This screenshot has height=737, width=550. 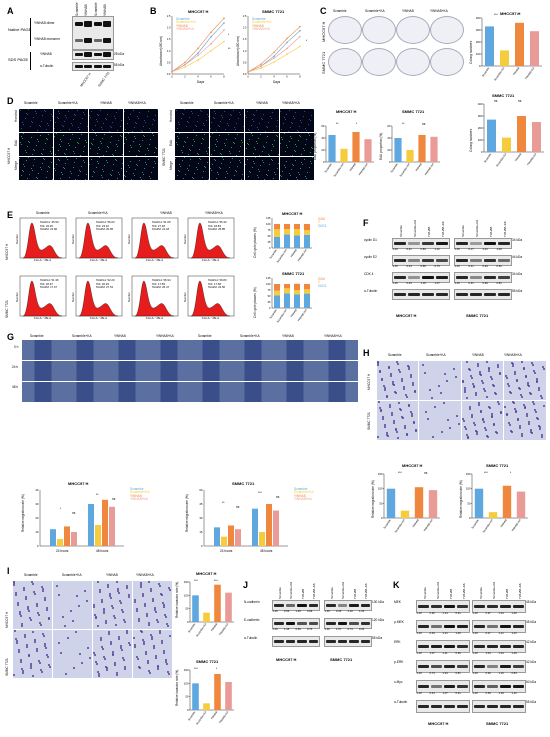 I want to click on row-label: 48 h, so click(x=15, y=387).